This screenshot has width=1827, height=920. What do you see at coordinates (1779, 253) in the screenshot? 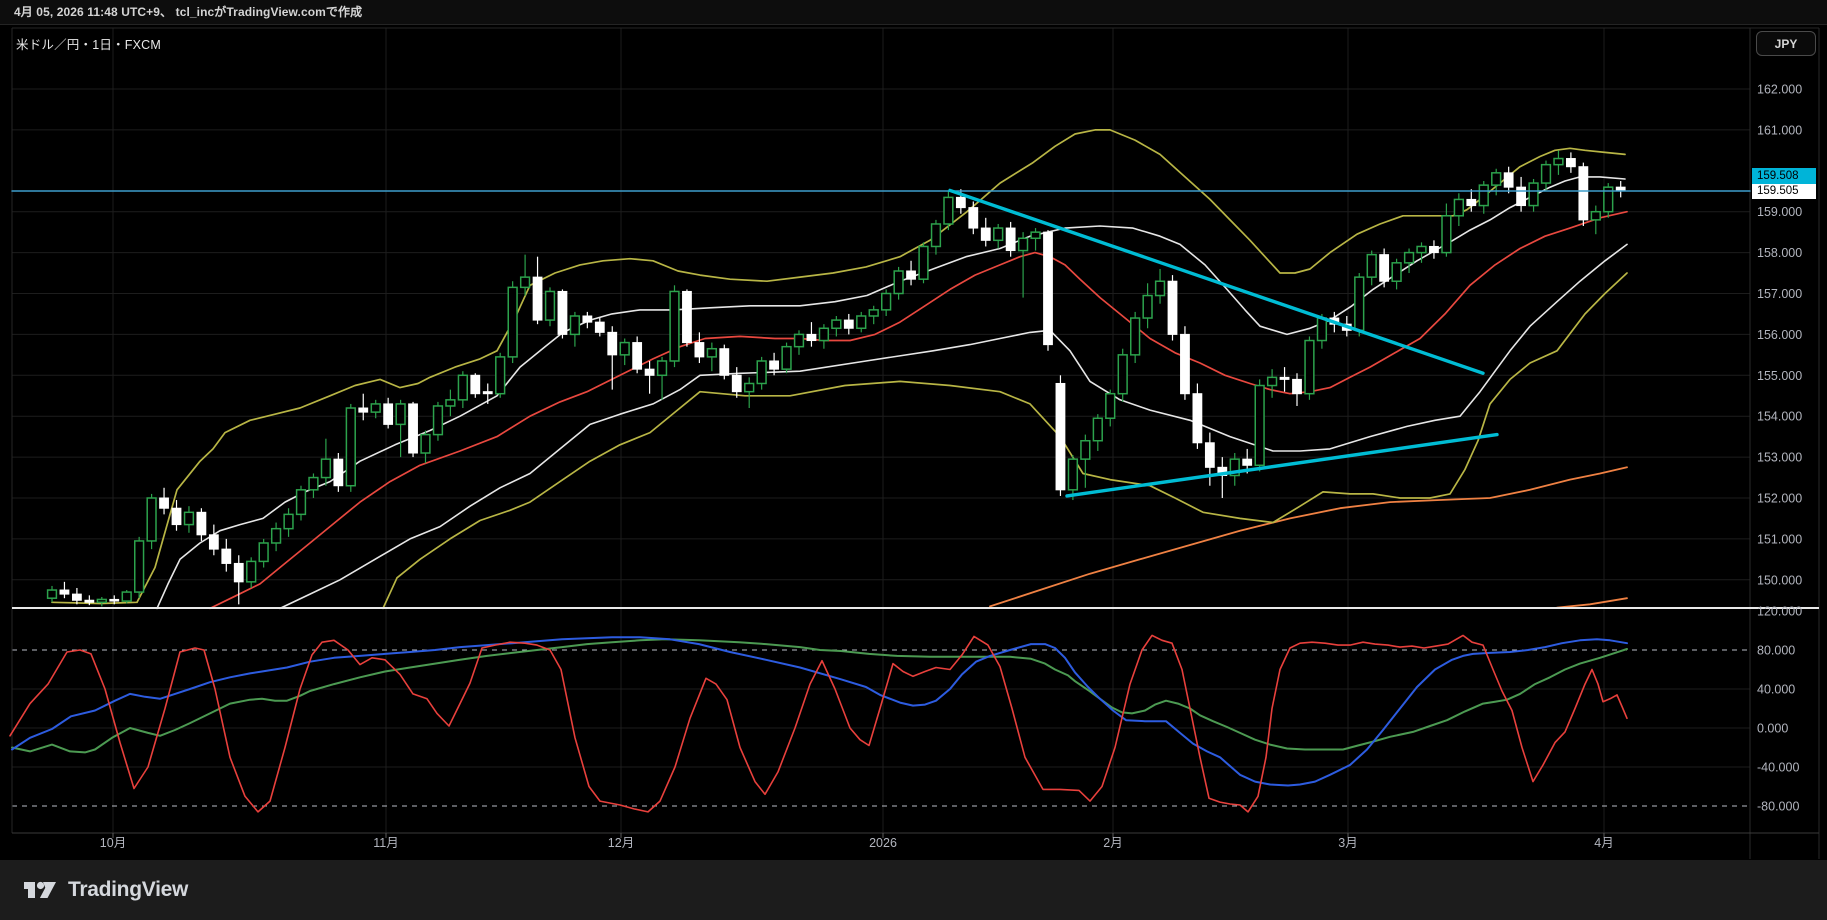
I see `svg-text: 158.000` at bounding box center [1779, 253].